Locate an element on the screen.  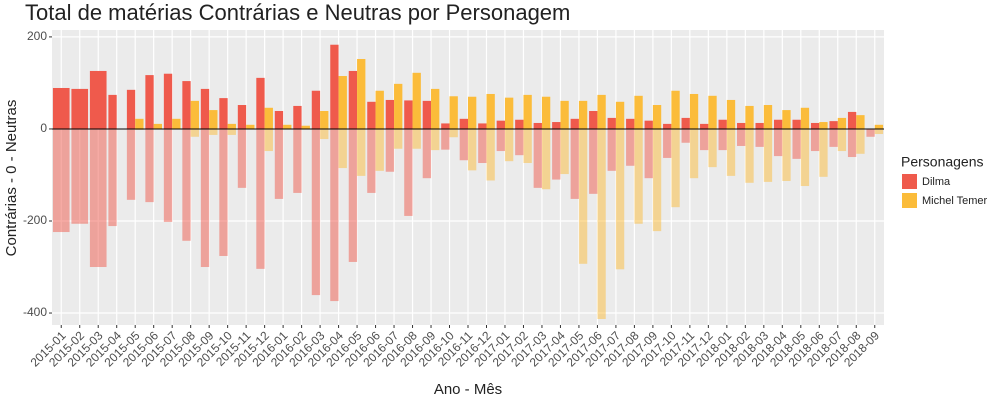
legend-key is located at coordinates (909, 181).